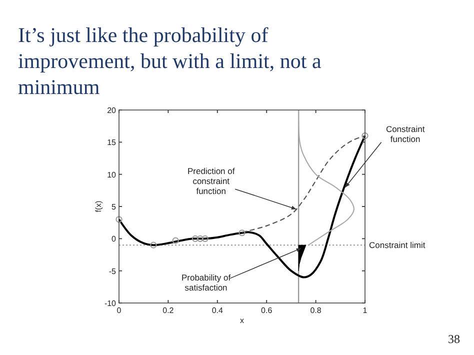 The image size is (474, 355). Describe the element at coordinates (114, 207) in the screenshot. I see `y-tick-label: 5` at that location.